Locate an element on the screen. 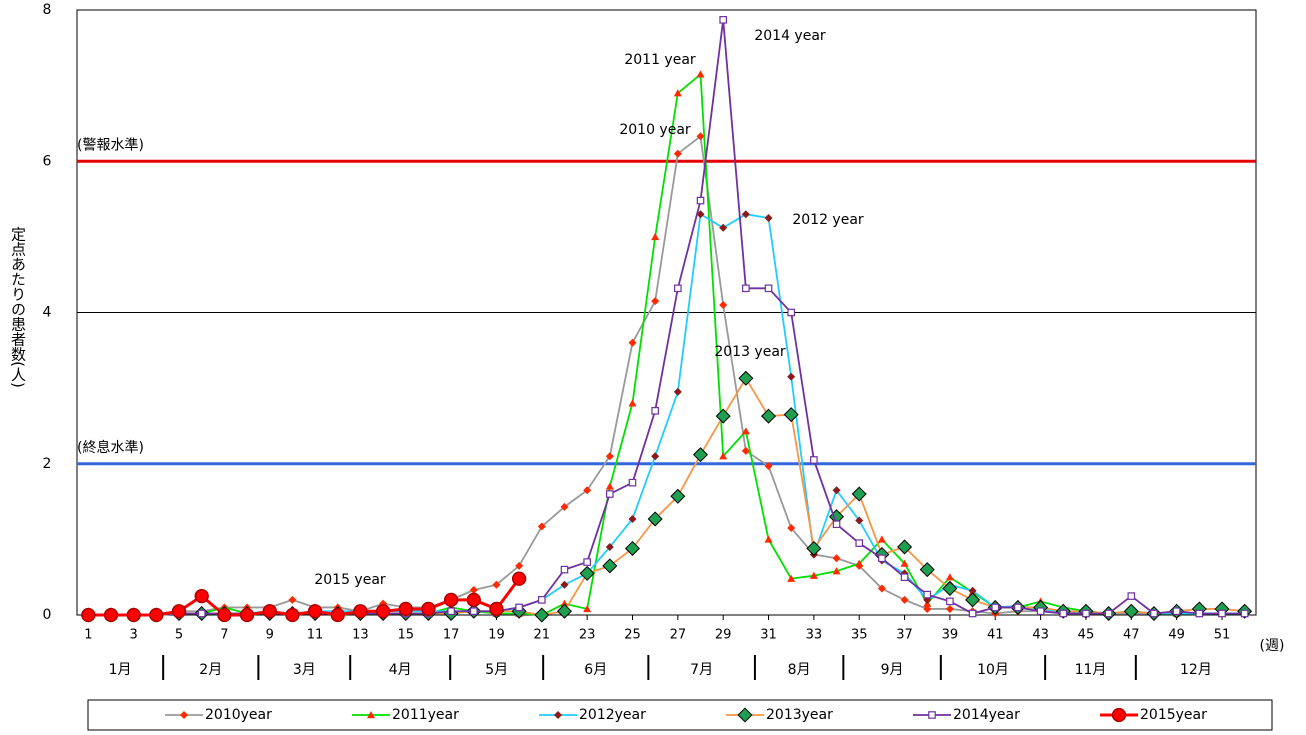  x-tick-label: 21 is located at coordinates (542, 635).